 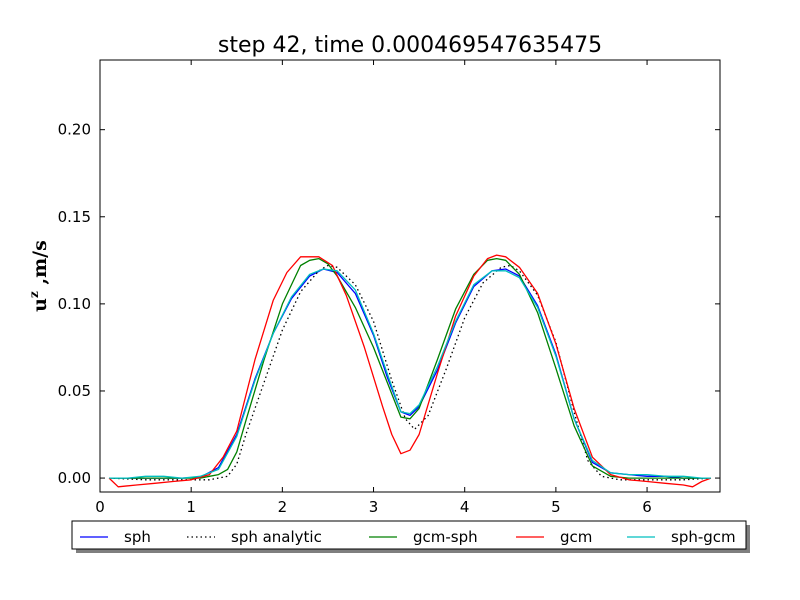 I want to click on legend: sph sph analytic gcm-sph gcm sph-gcm, so click(x=410, y=536).